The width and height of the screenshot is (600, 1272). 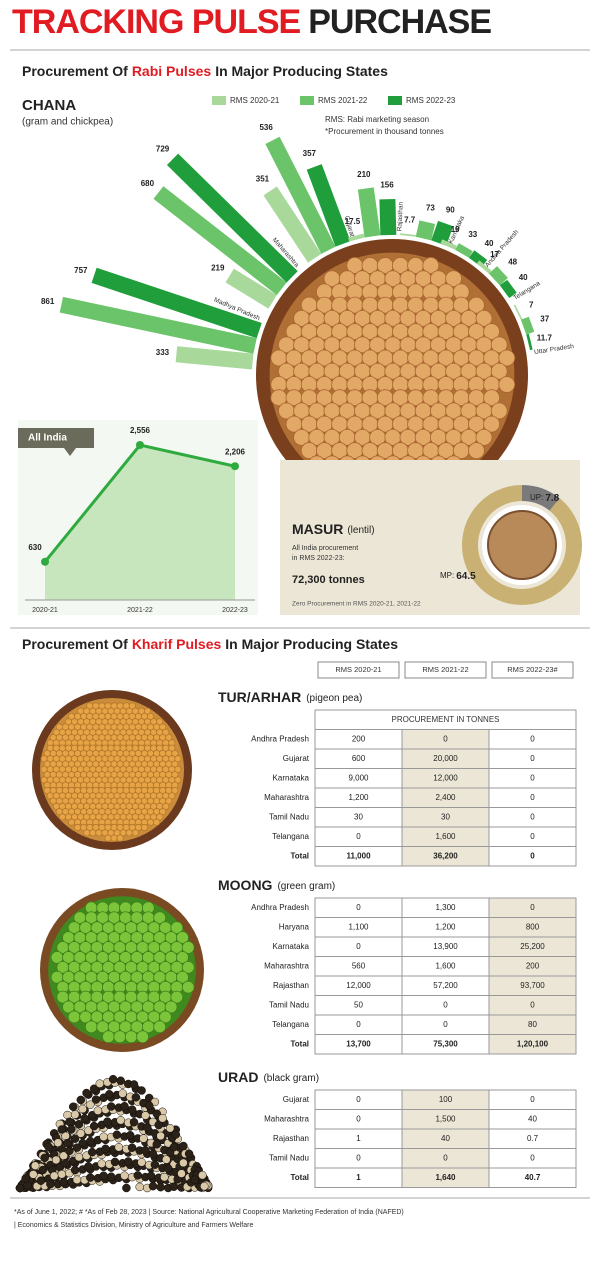 I want to click on value-label: 48, so click(x=512, y=262).